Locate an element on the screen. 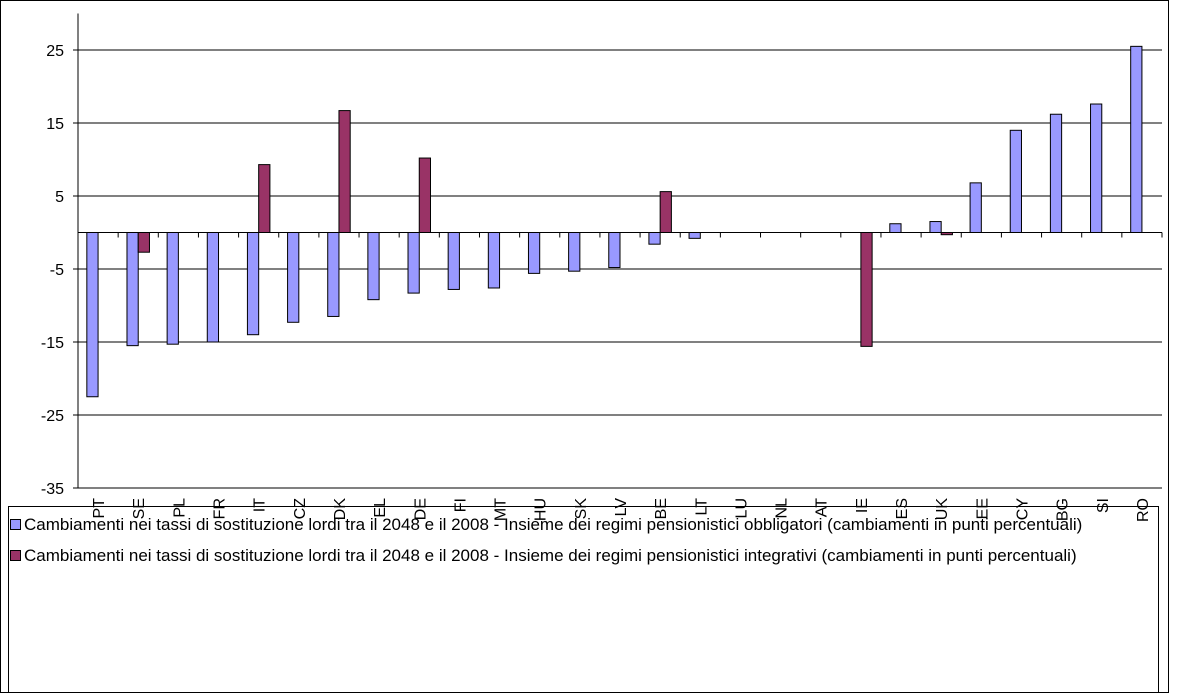  x-tick-label: FI is located at coordinates (460, 505).